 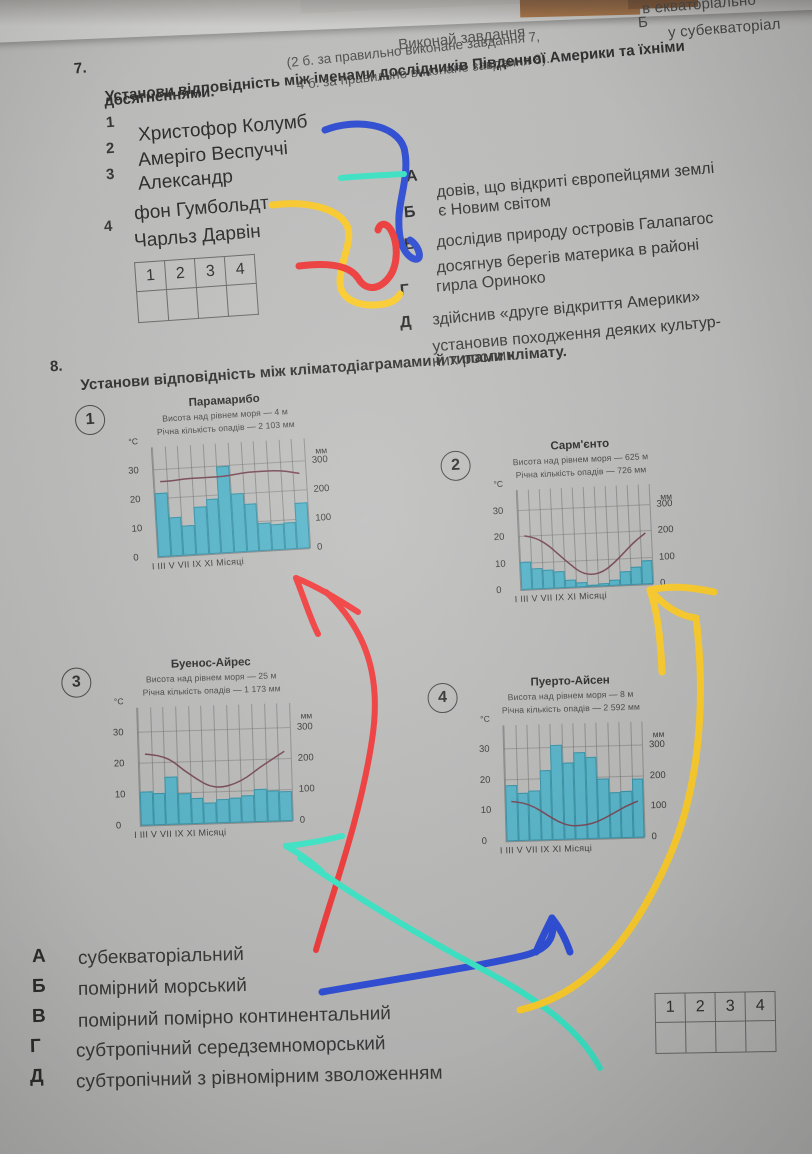 I want to click on task8-number: 8., so click(x=56, y=366).